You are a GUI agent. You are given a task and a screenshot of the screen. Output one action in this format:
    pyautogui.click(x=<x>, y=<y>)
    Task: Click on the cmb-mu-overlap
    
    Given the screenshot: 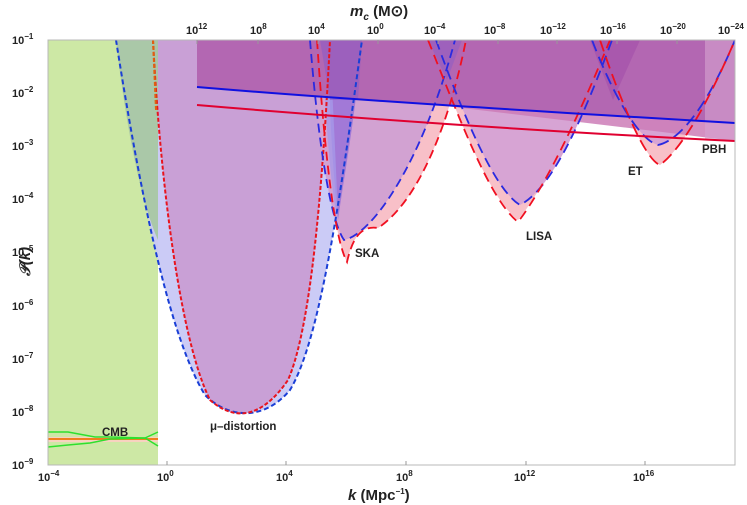 What is the action you would take?
    pyautogui.click(x=137, y=140)
    